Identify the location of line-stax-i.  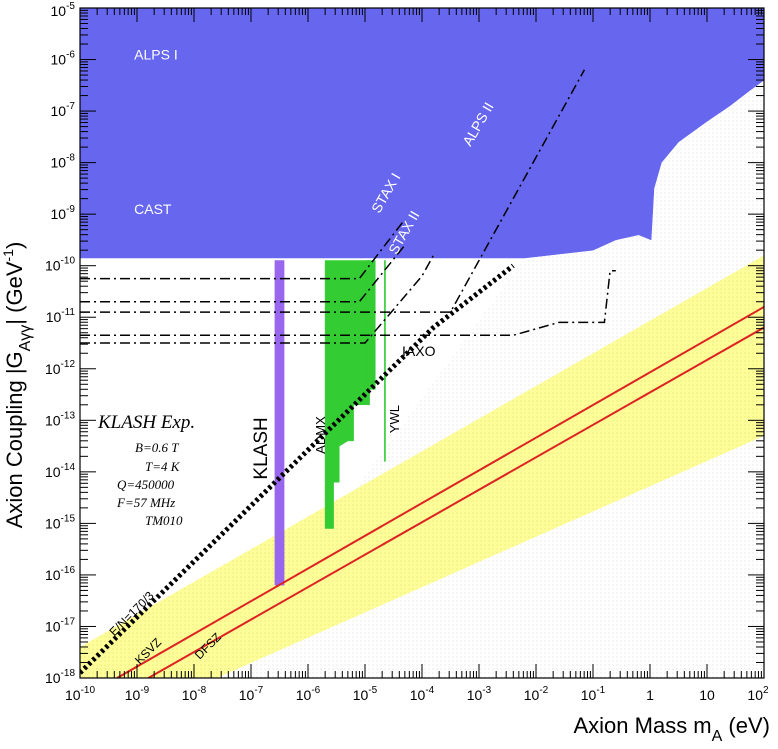
(243, 249).